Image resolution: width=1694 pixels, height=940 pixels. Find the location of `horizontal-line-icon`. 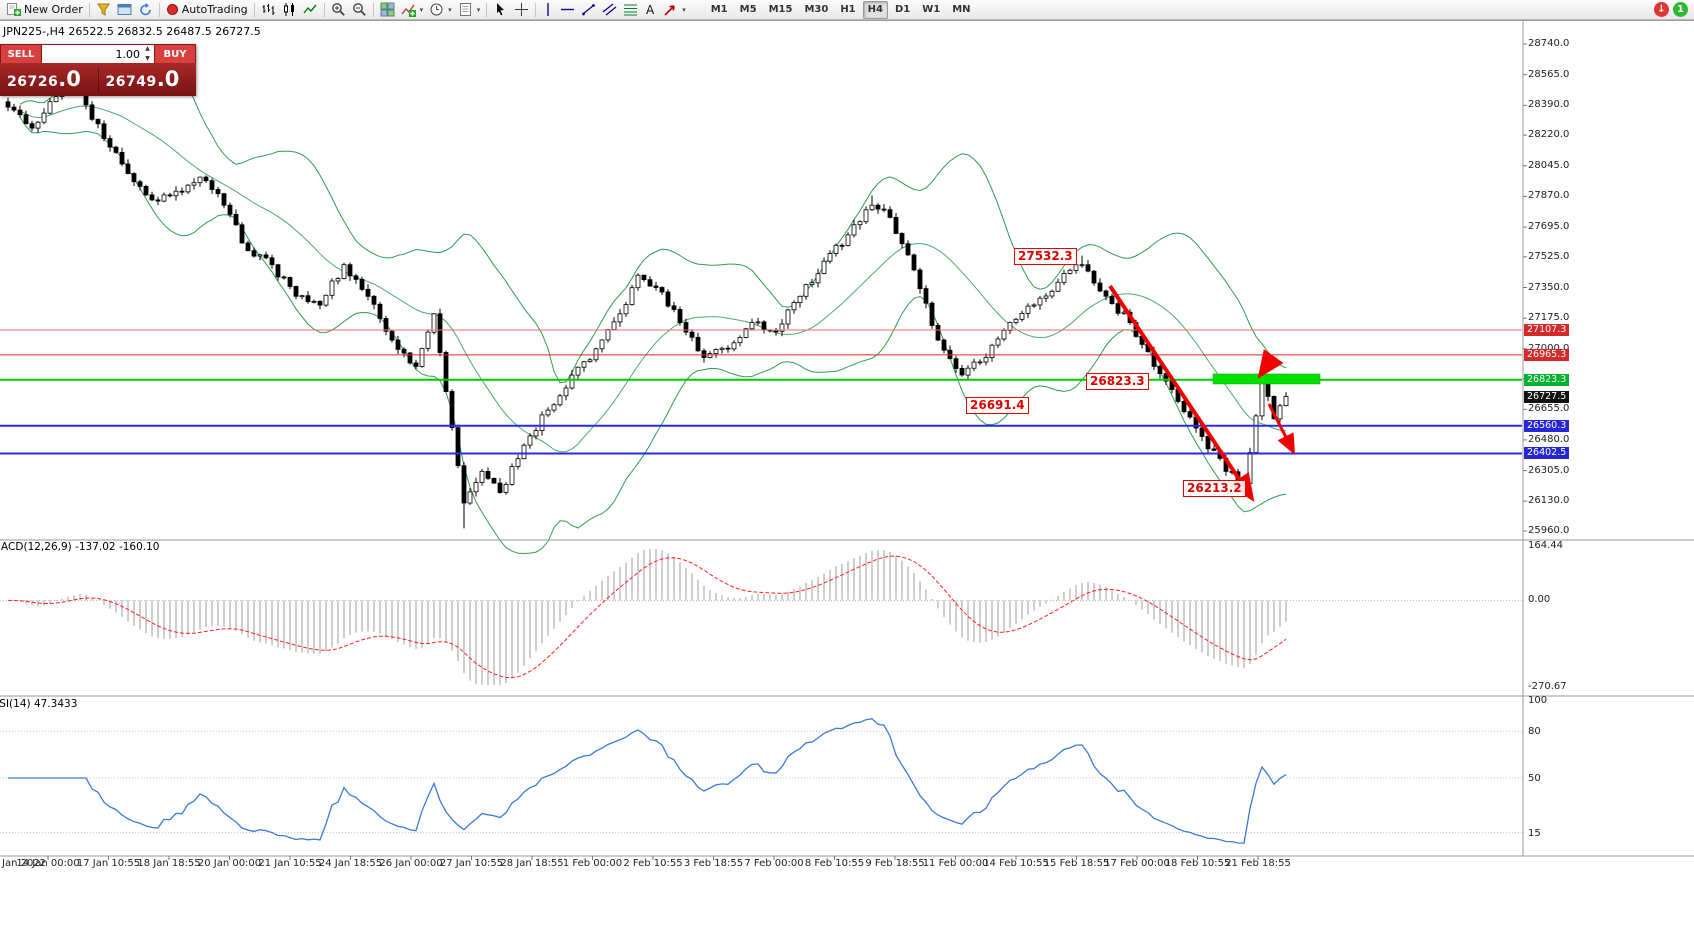

horizontal-line-icon is located at coordinates (567, 9).